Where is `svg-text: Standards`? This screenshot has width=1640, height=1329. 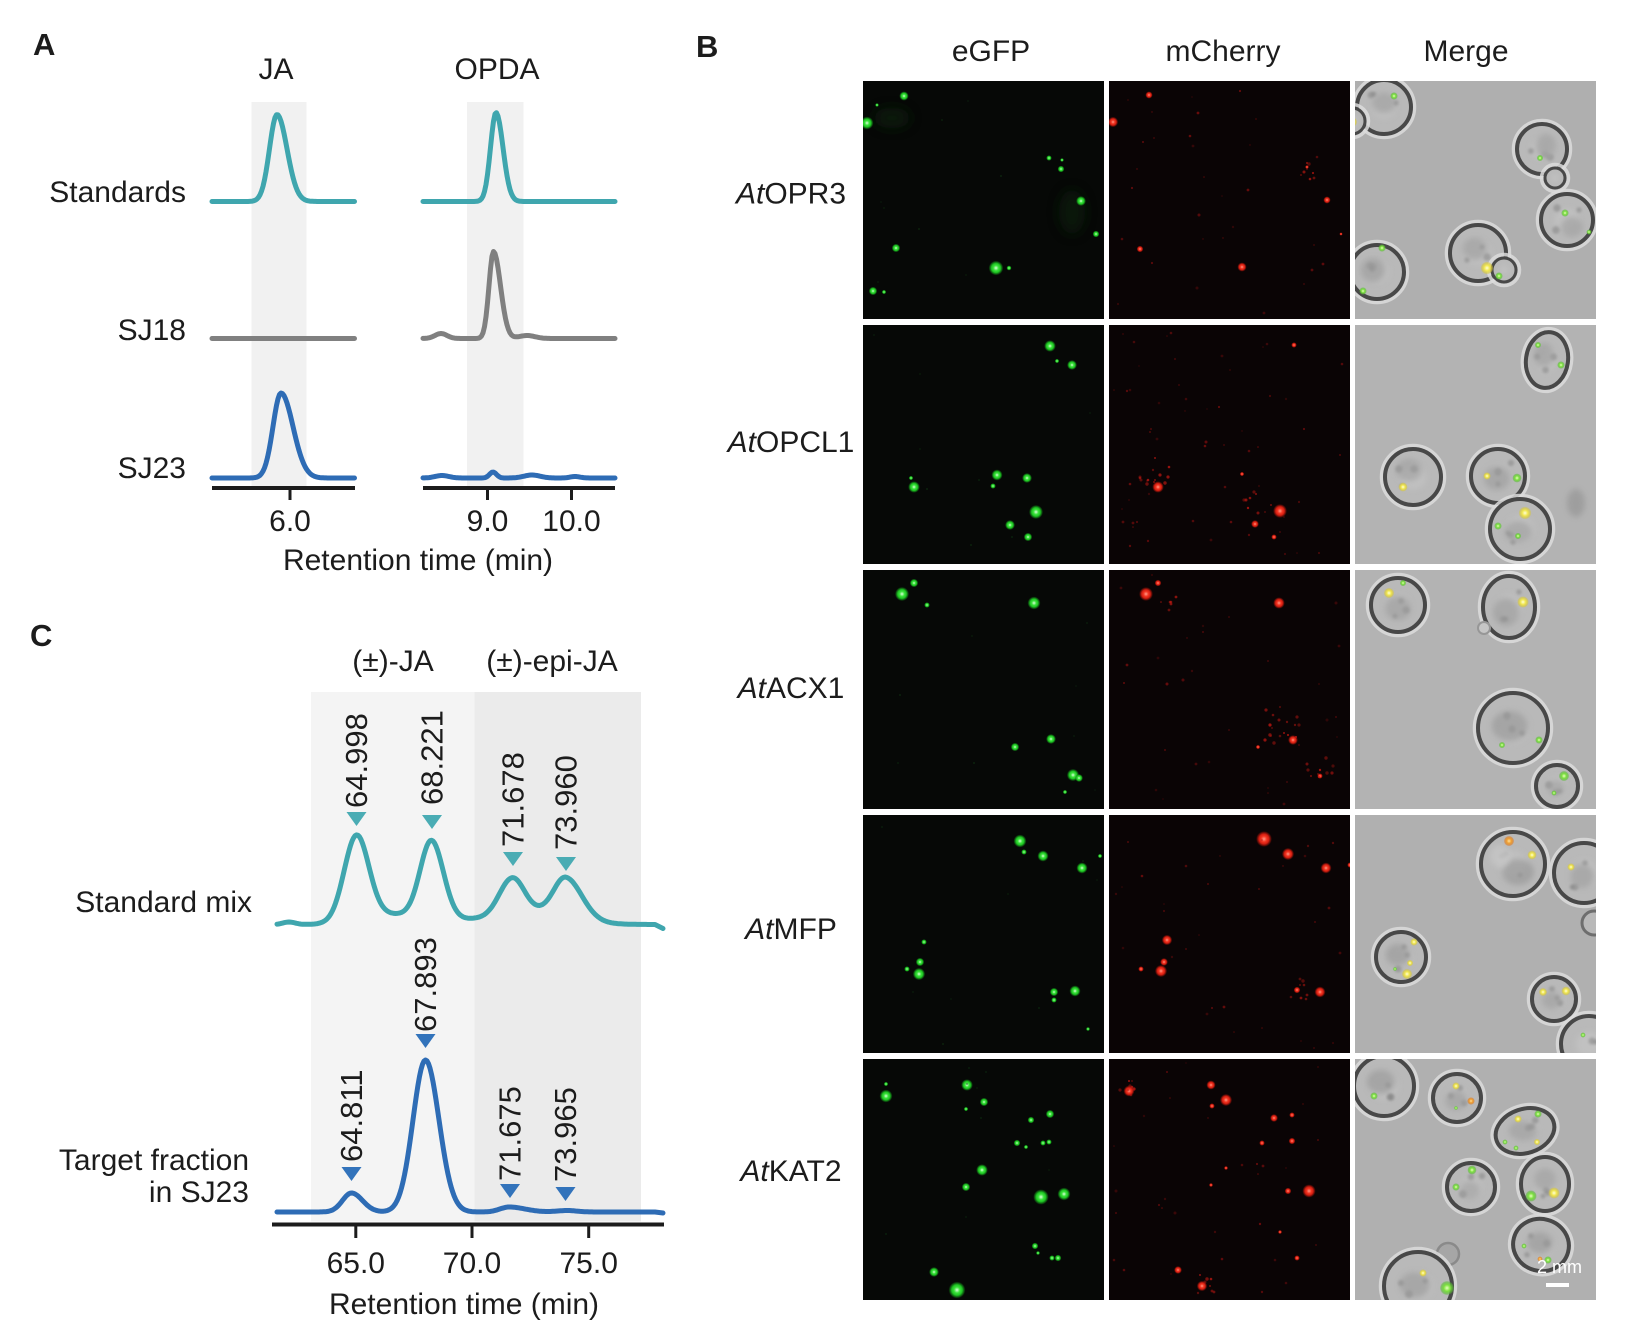
svg-text: Standards is located at coordinates (117, 192).